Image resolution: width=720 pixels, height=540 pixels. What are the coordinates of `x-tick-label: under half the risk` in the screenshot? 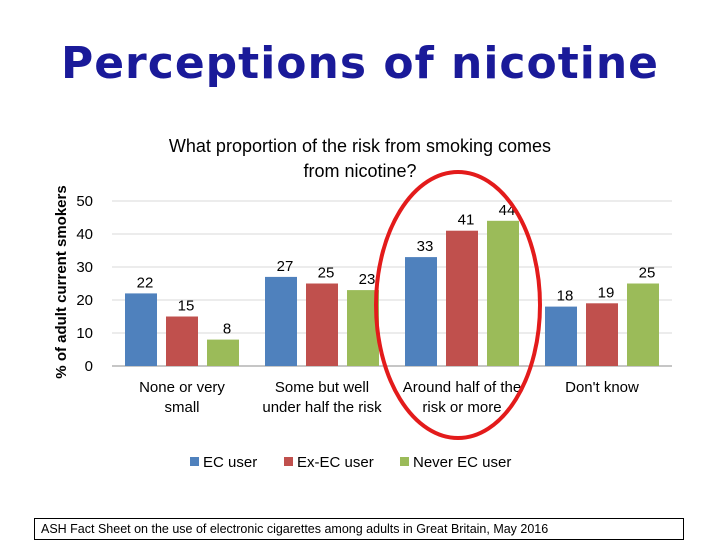 It's located at (322, 407).